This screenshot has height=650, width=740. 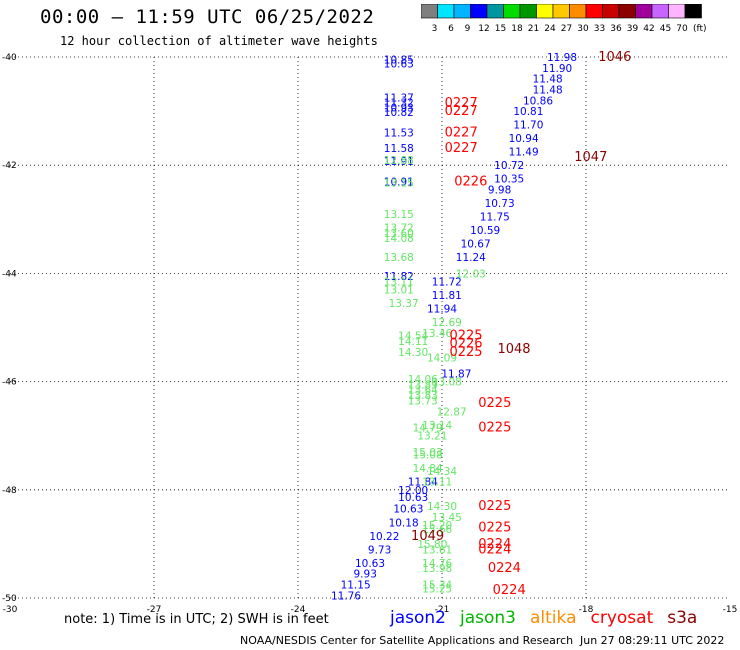 What do you see at coordinates (399, 228) in the screenshot?
I see `swh-label-jason3: 13.72` at bounding box center [399, 228].